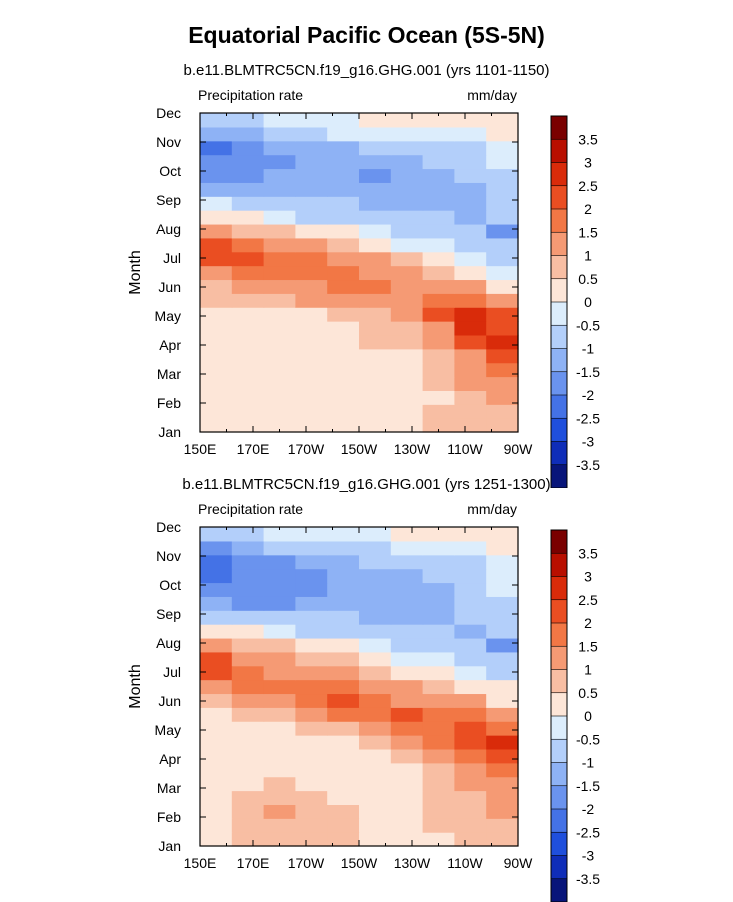 The height and width of the screenshot is (902, 733). I want to click on colorbar-label: -2, so click(588, 809).